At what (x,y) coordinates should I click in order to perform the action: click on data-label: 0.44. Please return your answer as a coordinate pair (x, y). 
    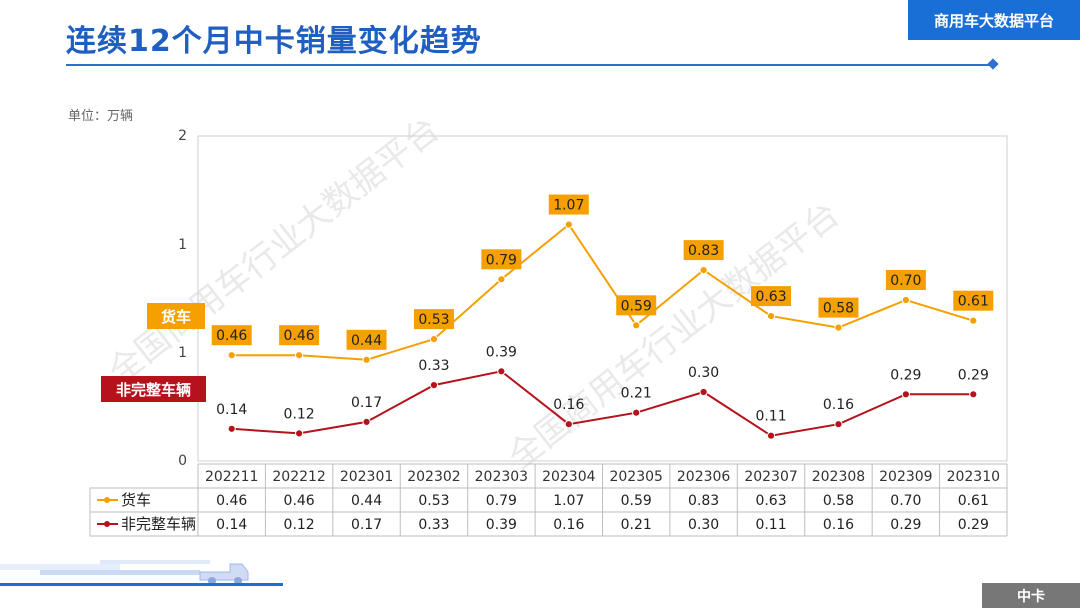
    Looking at the image, I should click on (366, 341).